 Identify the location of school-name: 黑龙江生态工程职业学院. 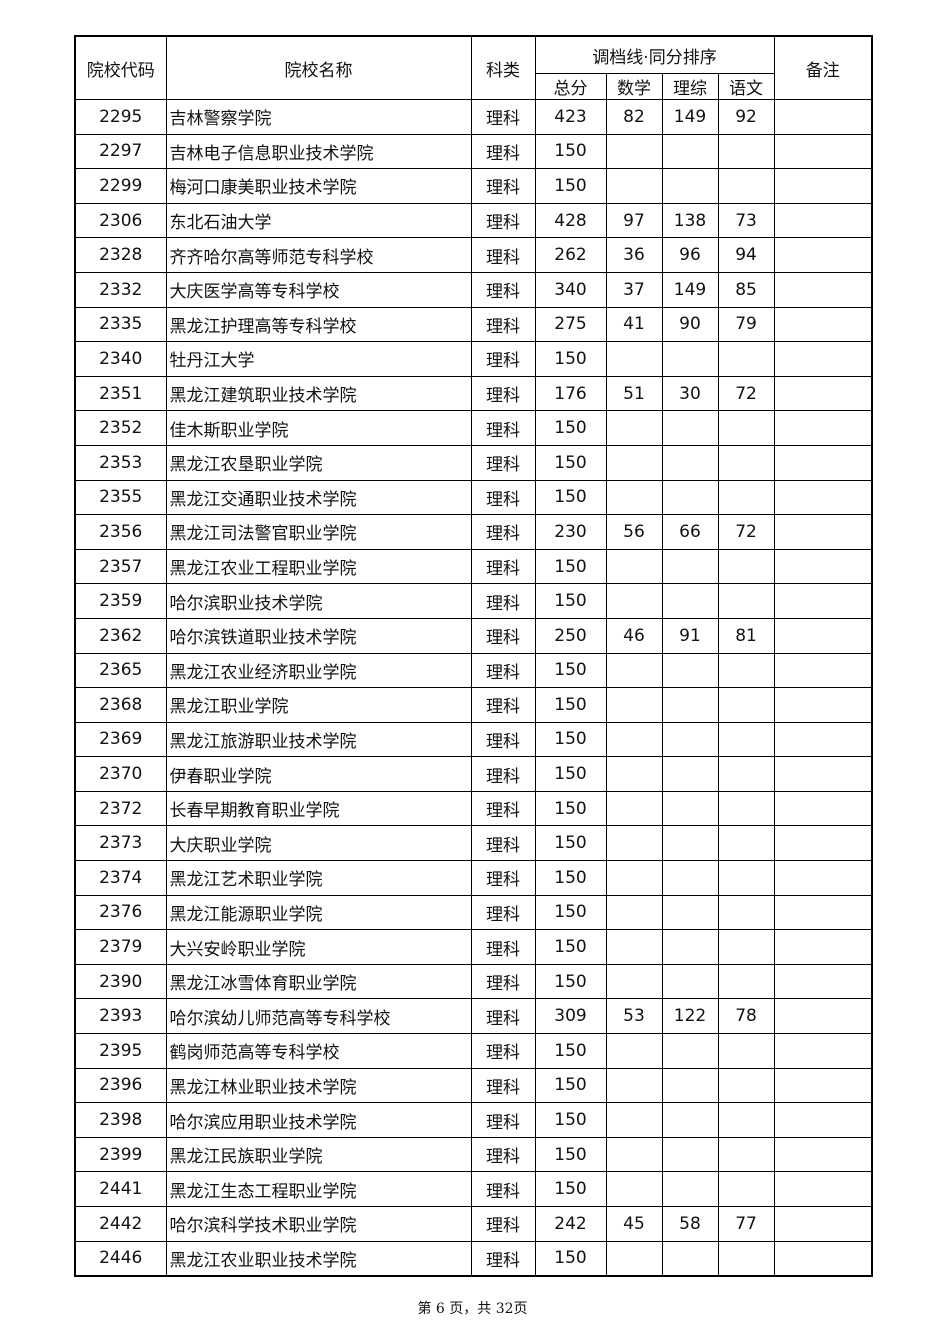
(318, 1189).